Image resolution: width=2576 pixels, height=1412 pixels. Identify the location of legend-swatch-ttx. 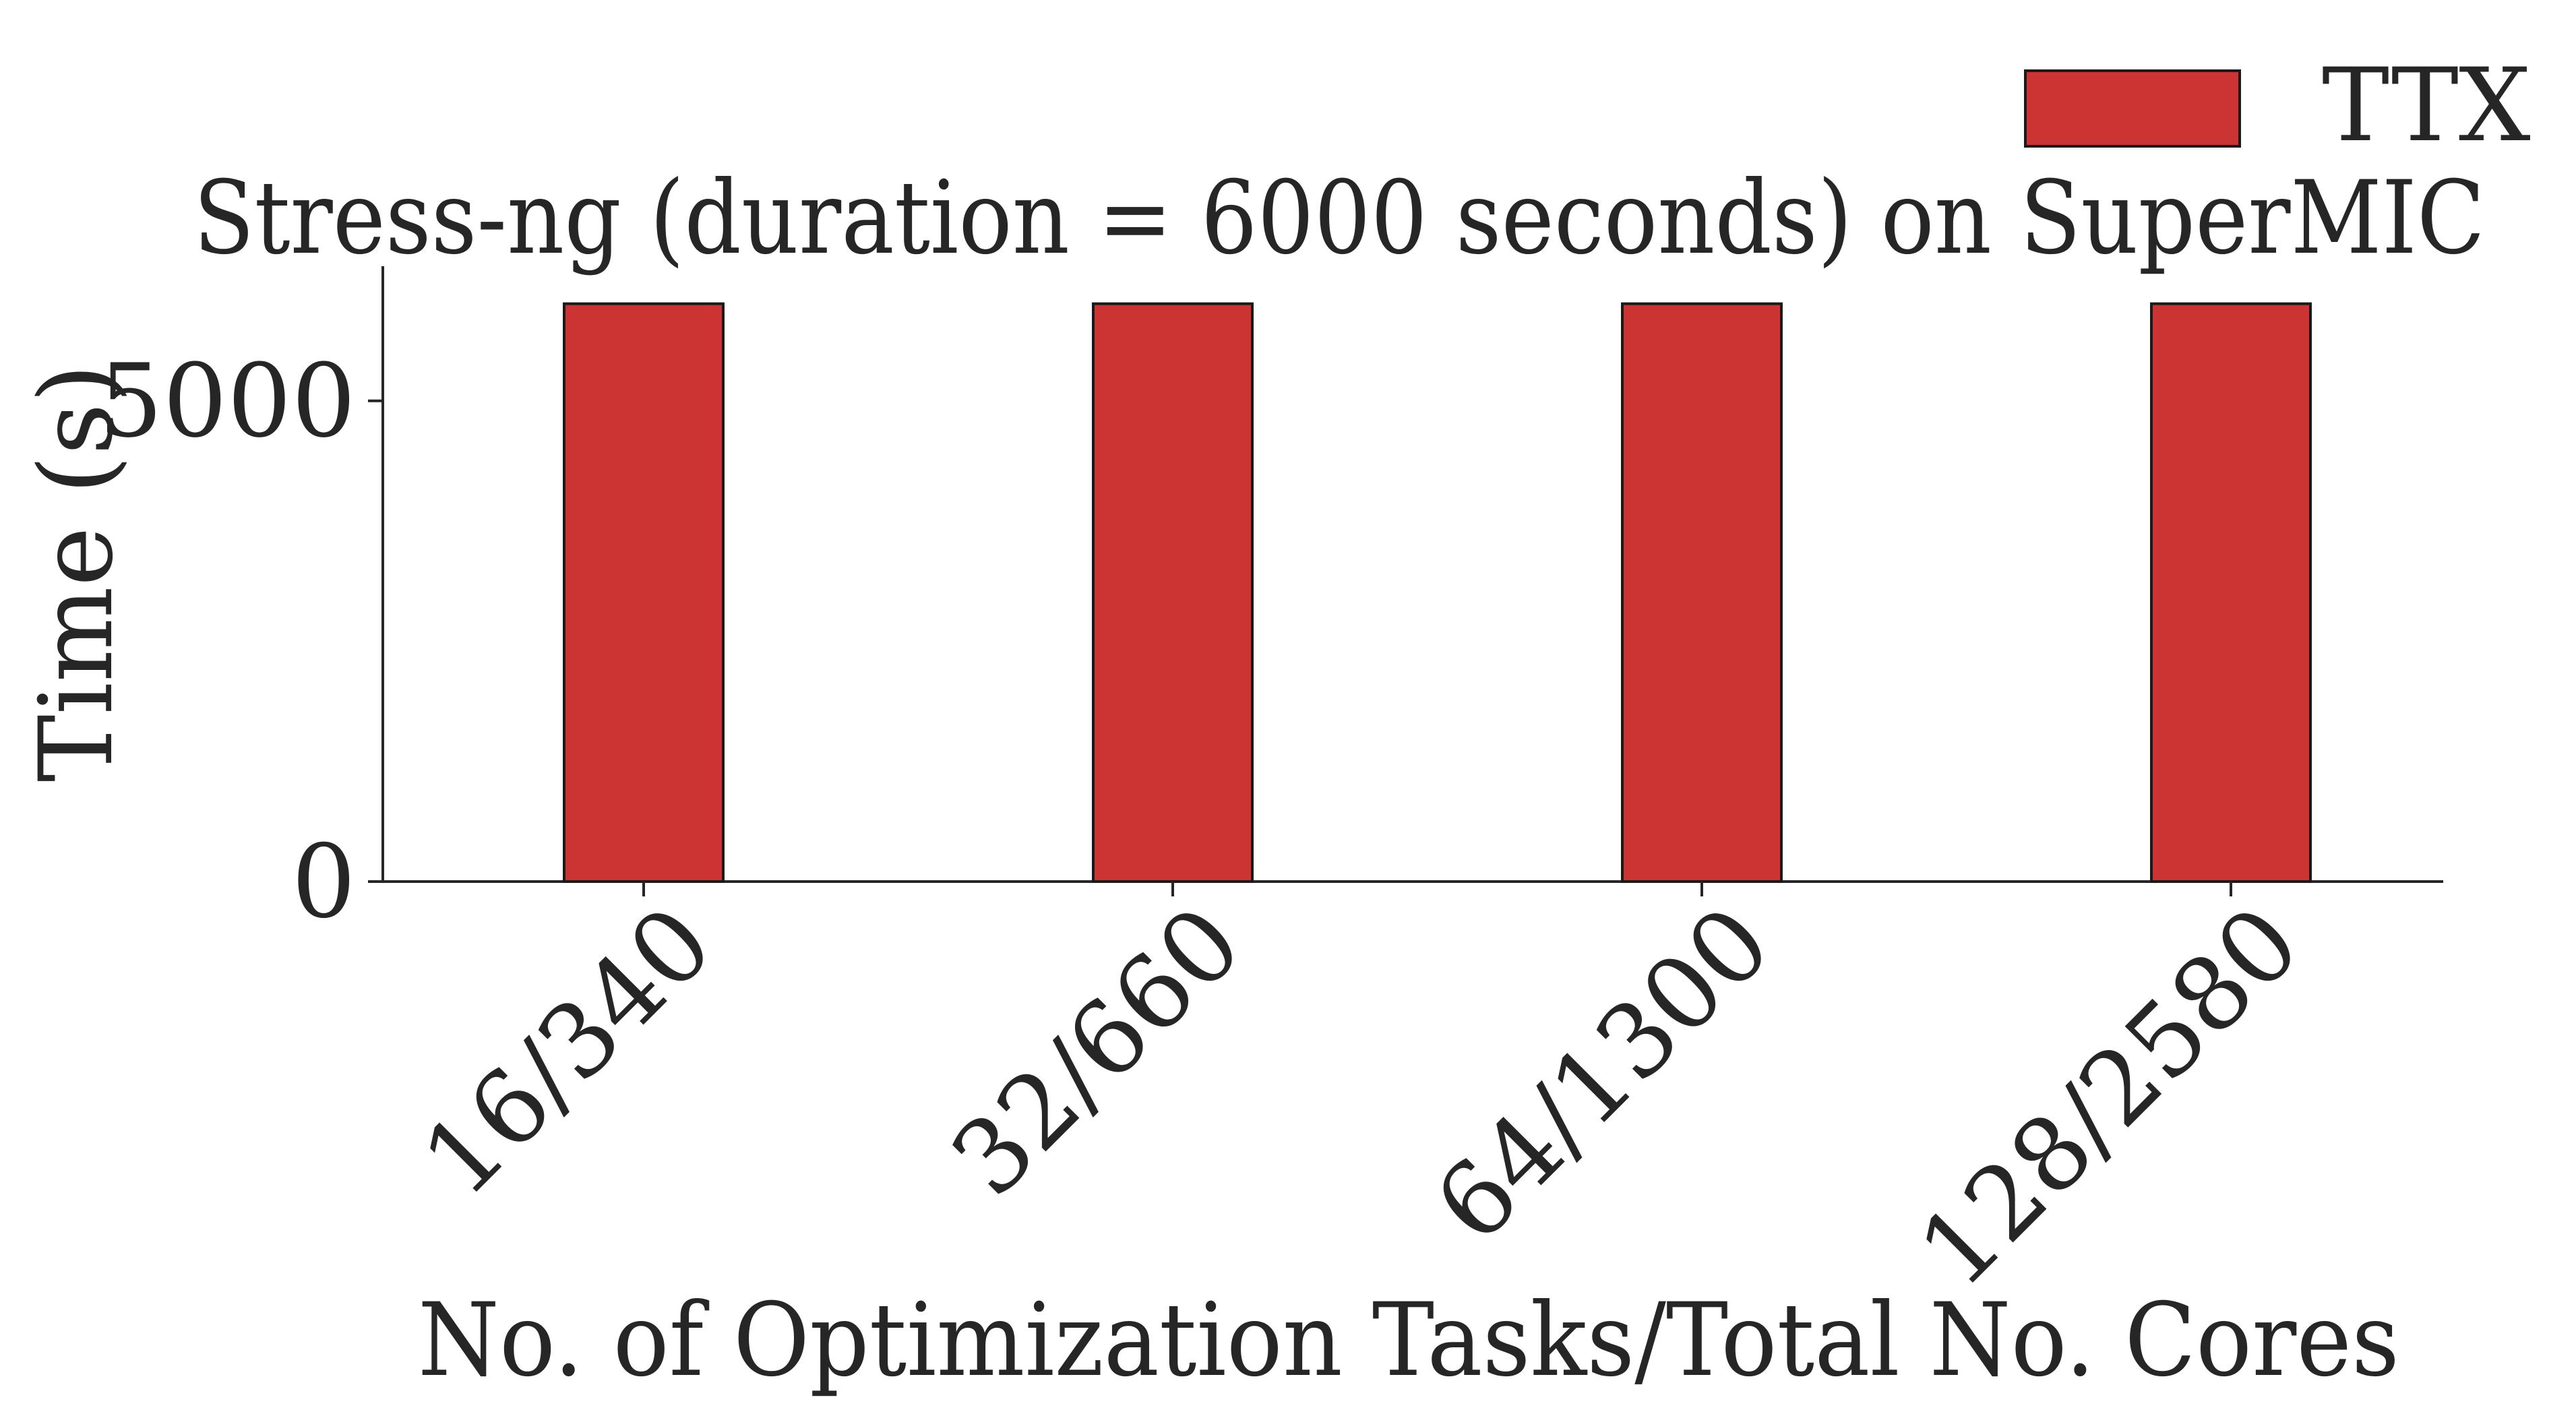
(2132, 108).